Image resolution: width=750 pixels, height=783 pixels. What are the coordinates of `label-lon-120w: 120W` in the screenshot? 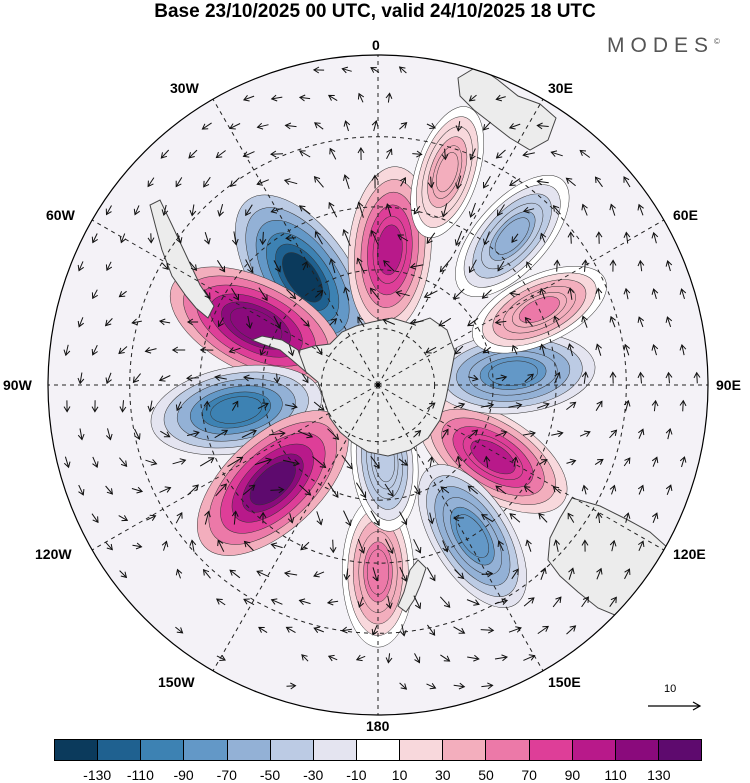 It's located at (53, 554).